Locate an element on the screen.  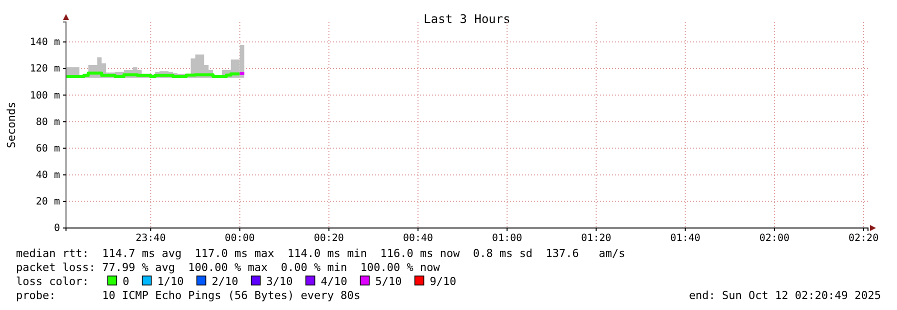
legend-label: 1/10 is located at coordinates (170, 281).